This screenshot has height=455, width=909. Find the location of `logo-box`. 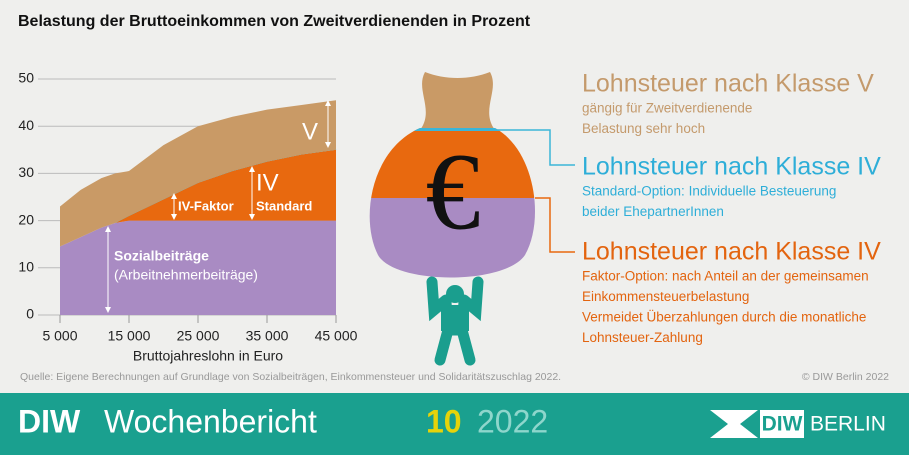

logo-box is located at coordinates (782, 424).